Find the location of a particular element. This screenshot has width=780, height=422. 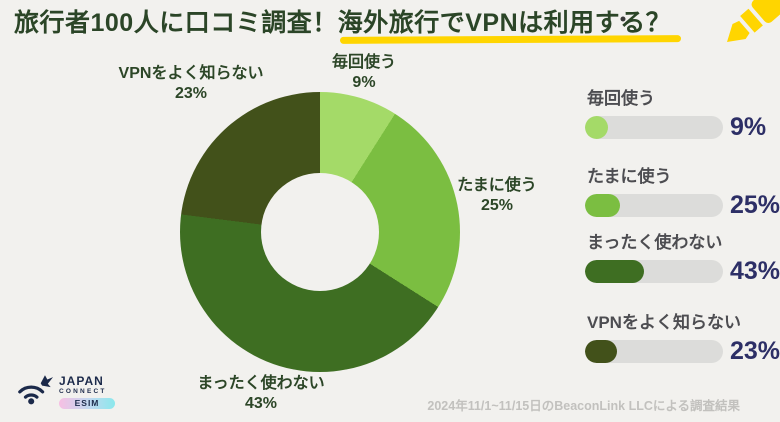

donut-callout-unfamiliar: VPNをよく知らない 23% is located at coordinates (191, 84).